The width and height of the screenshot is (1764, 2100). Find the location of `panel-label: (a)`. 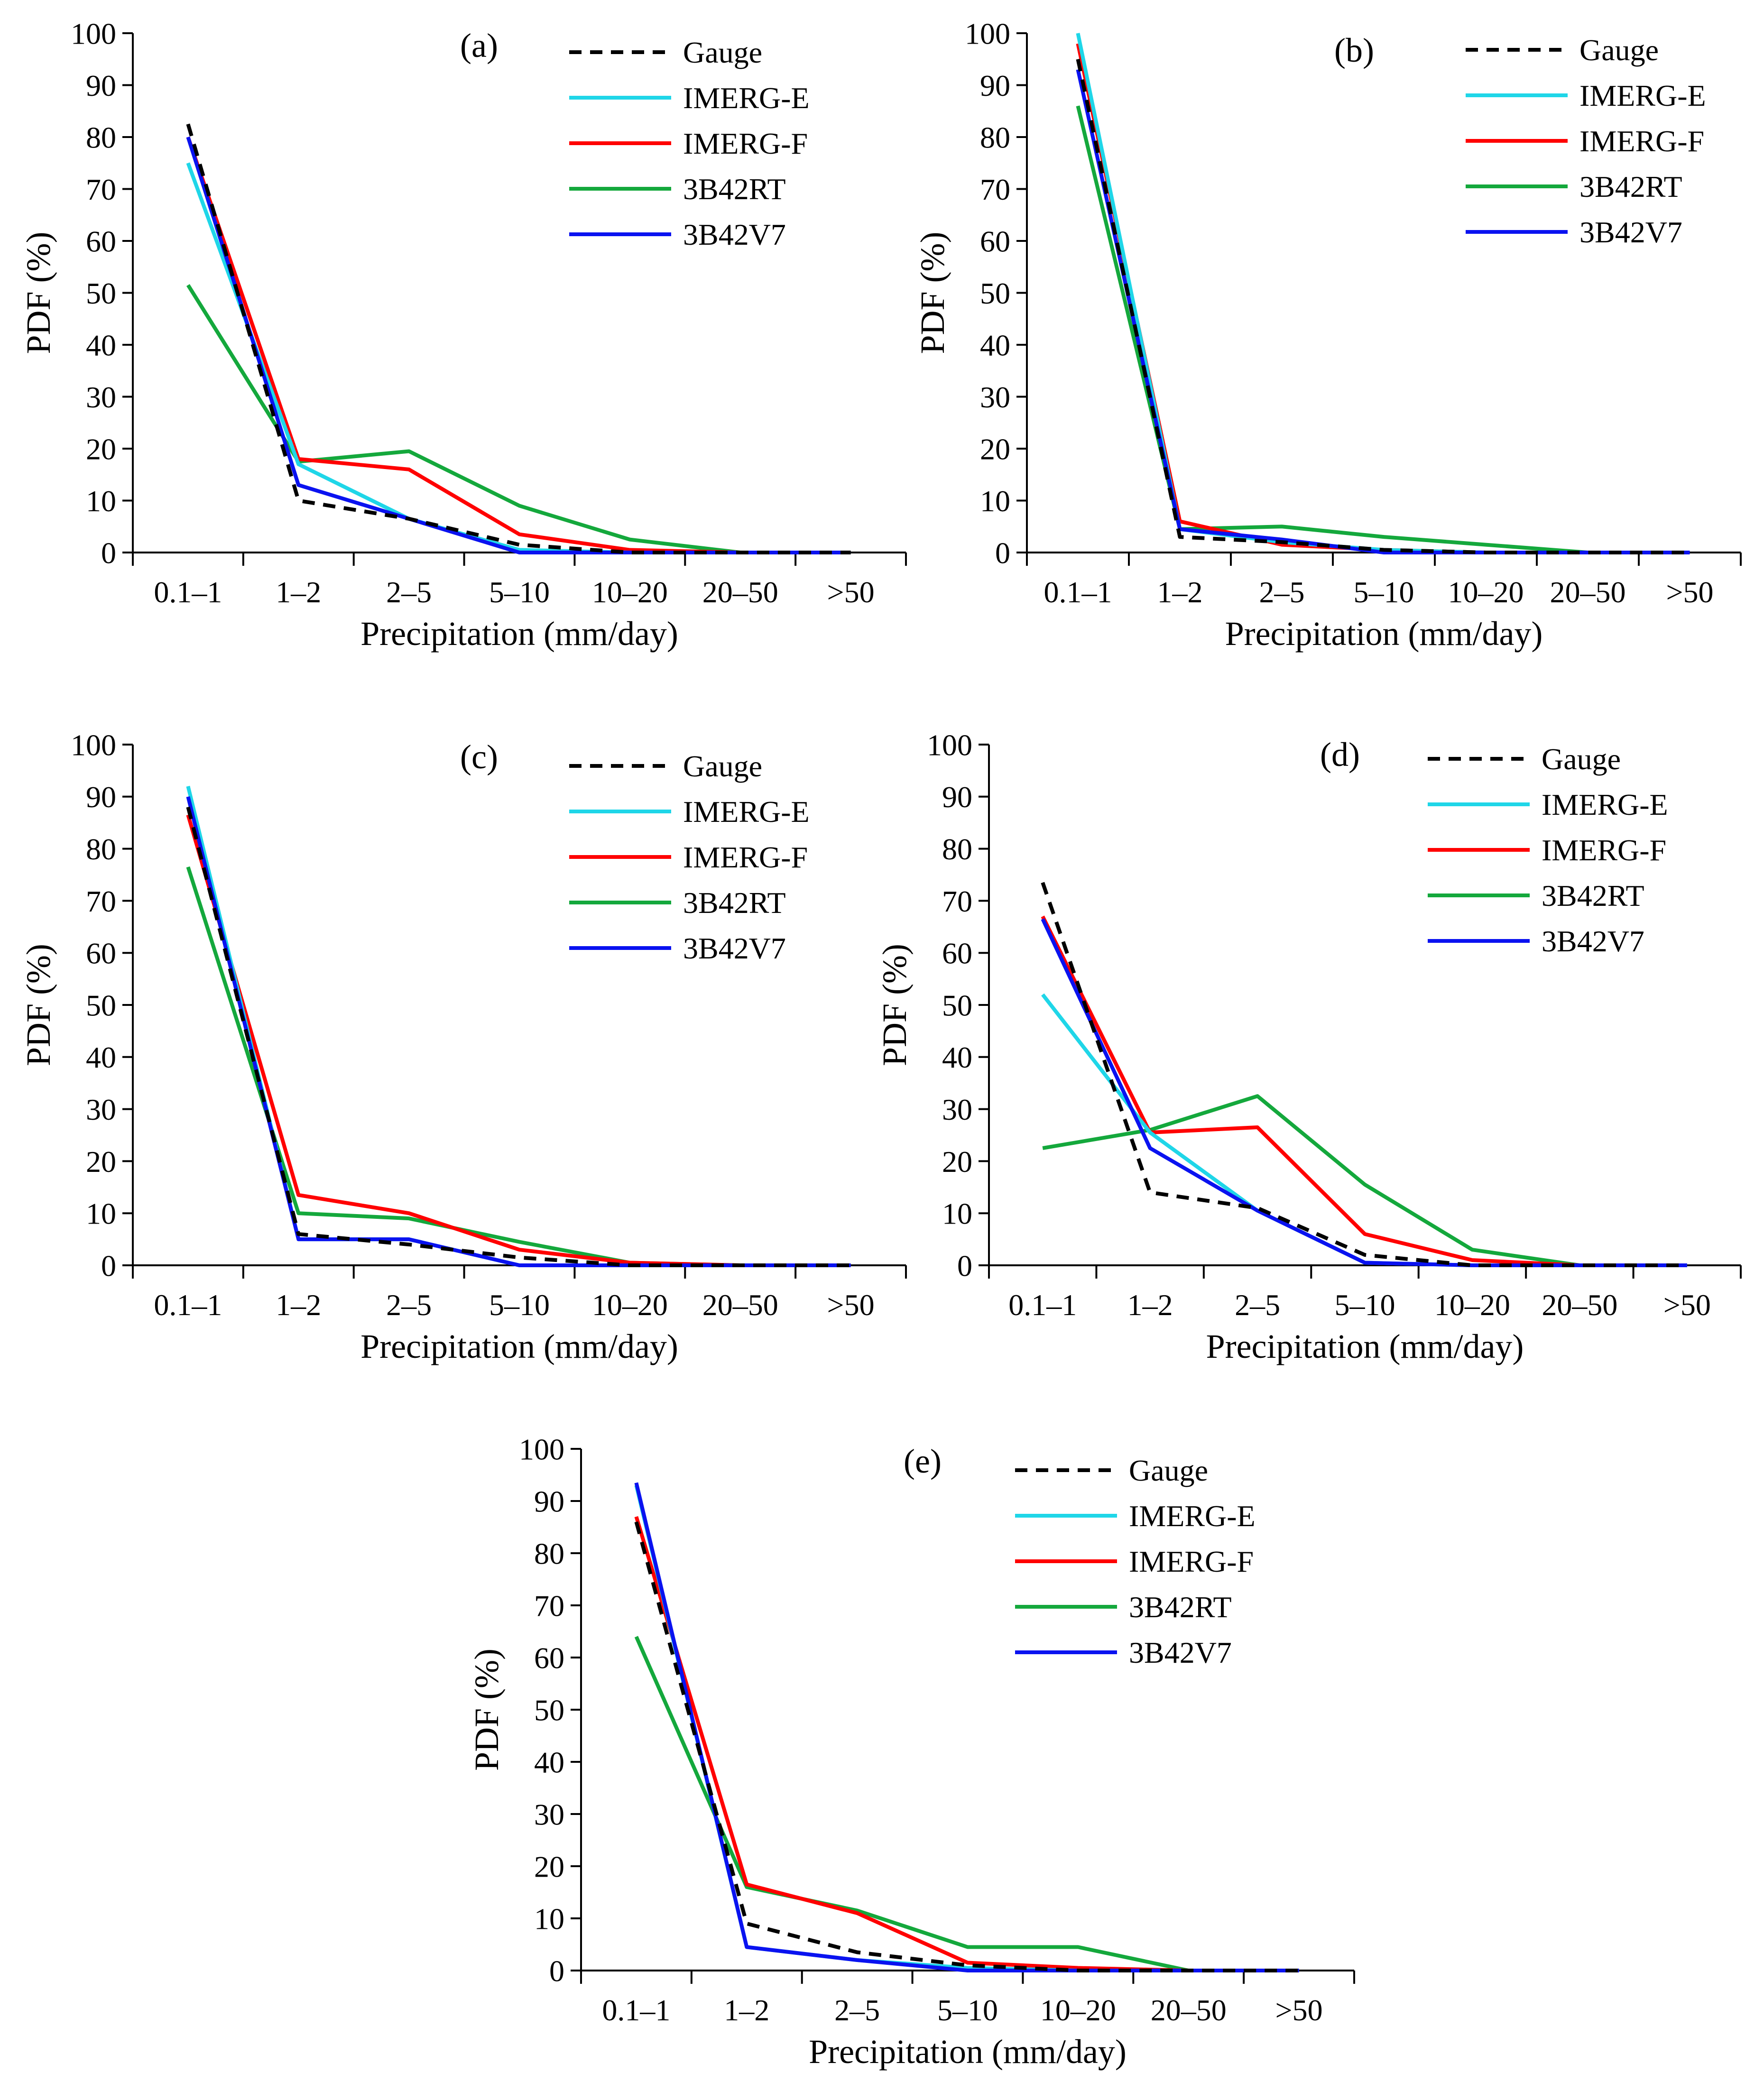

panel-label: (a) is located at coordinates (479, 45).